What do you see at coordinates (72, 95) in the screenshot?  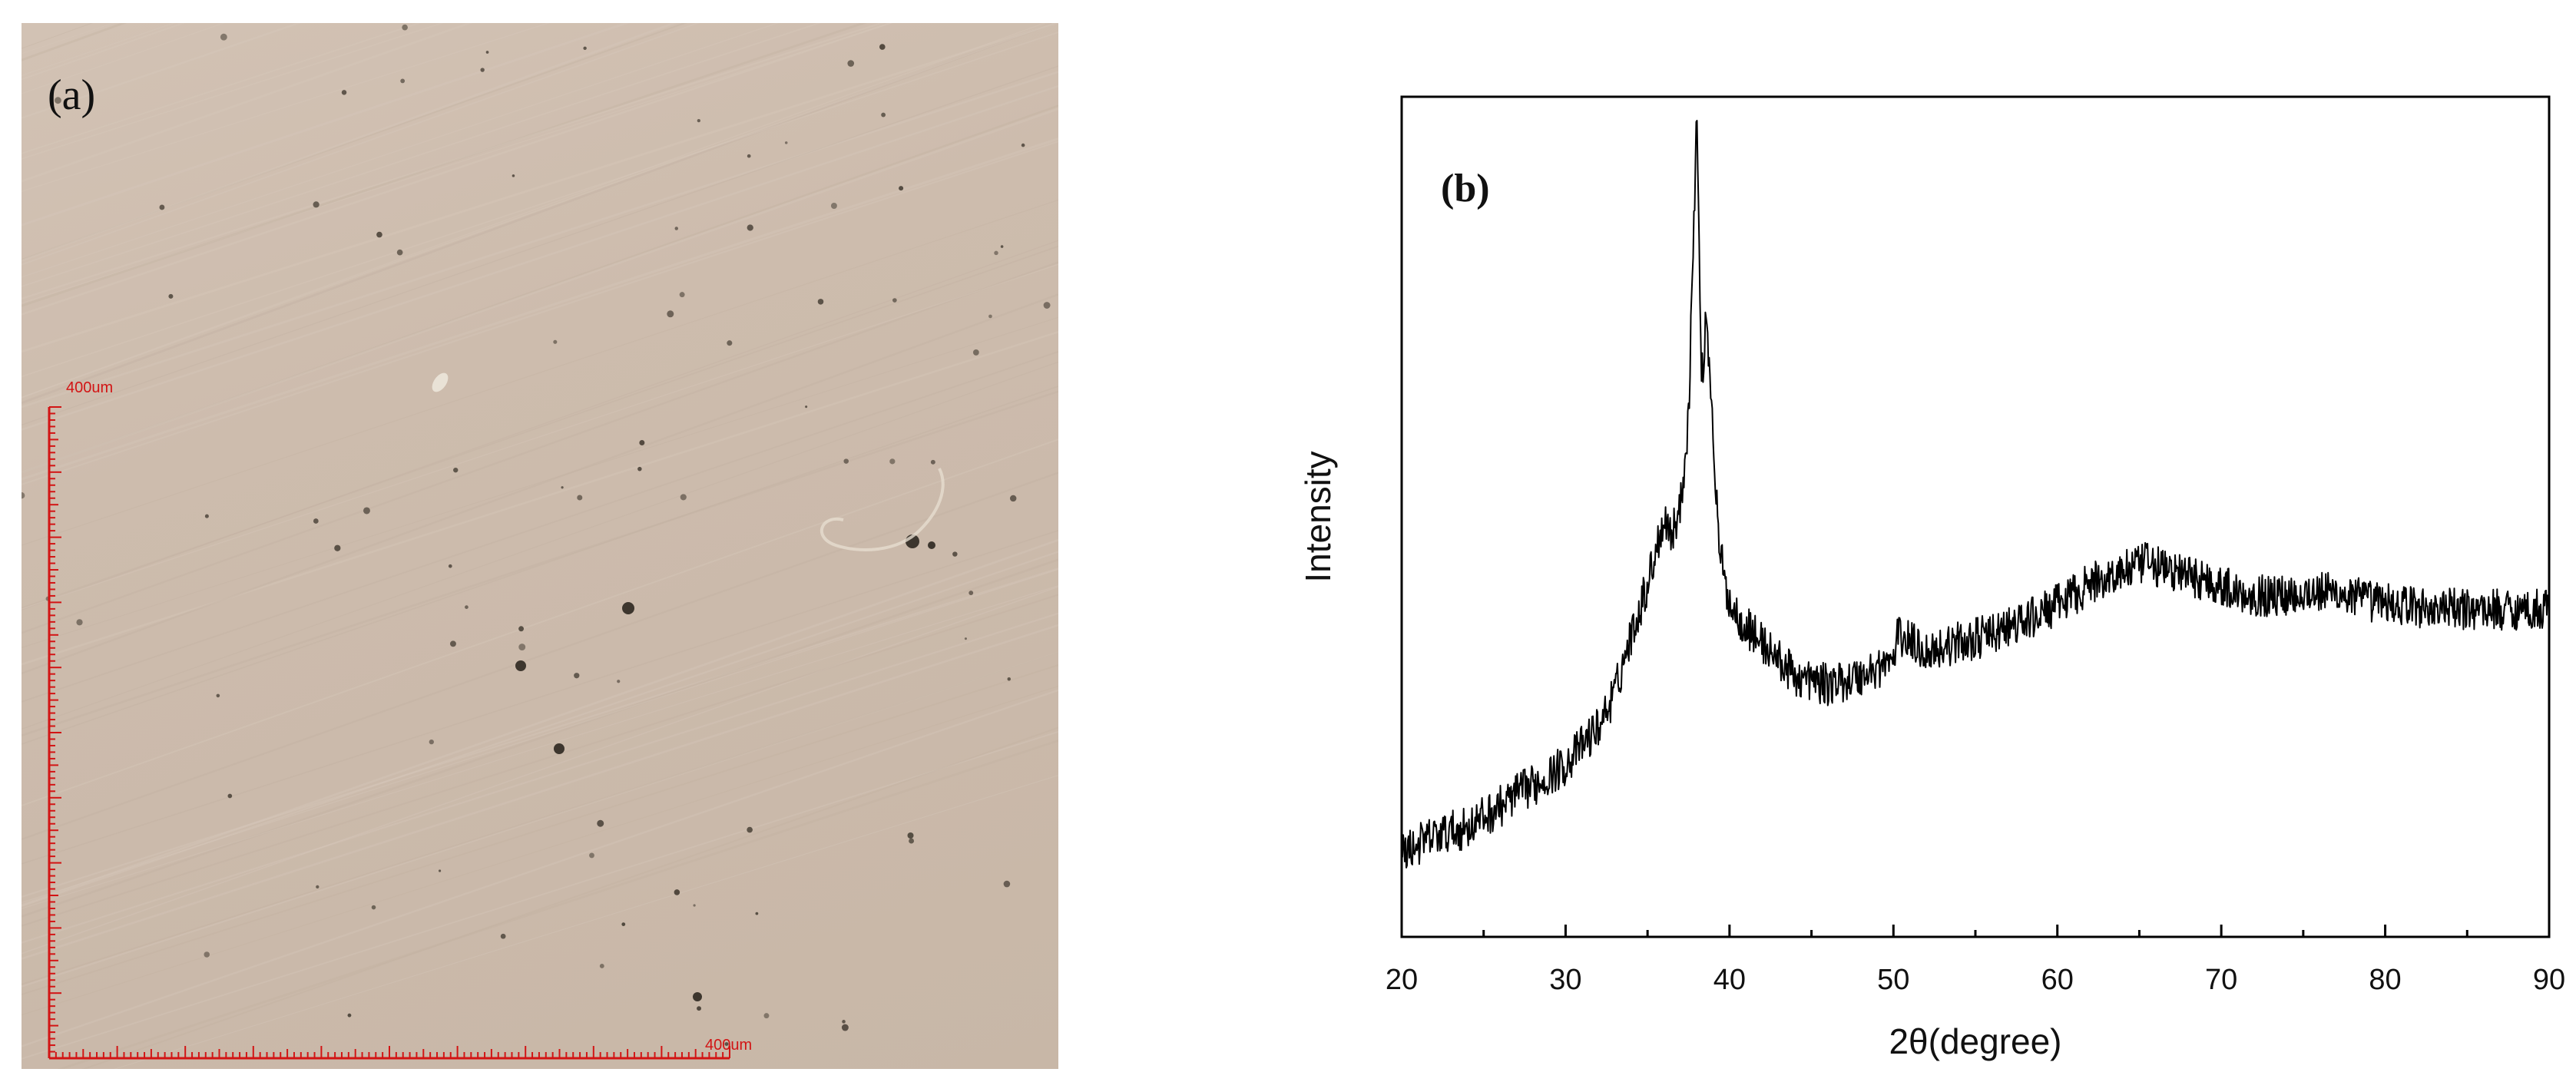 I see `panel-label-a: (a)` at bounding box center [72, 95].